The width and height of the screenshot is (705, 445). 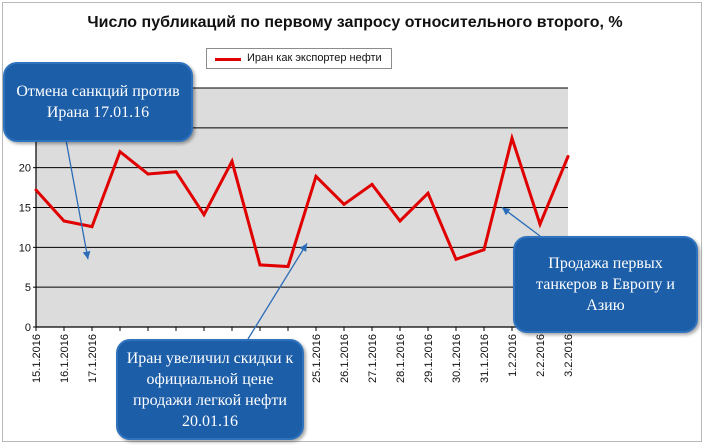 I want to click on x-tick-label: 15.1.2016, so click(x=37, y=358).